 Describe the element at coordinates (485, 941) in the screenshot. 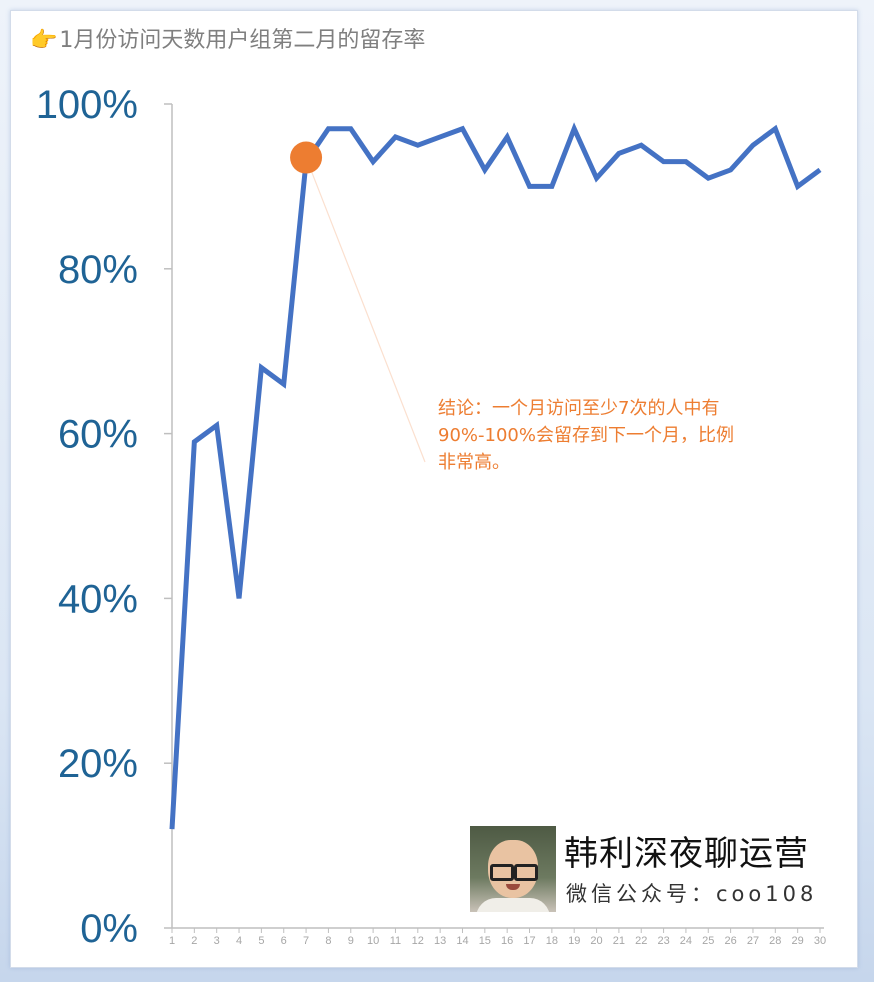

I see `x-tick-label: 15` at that location.